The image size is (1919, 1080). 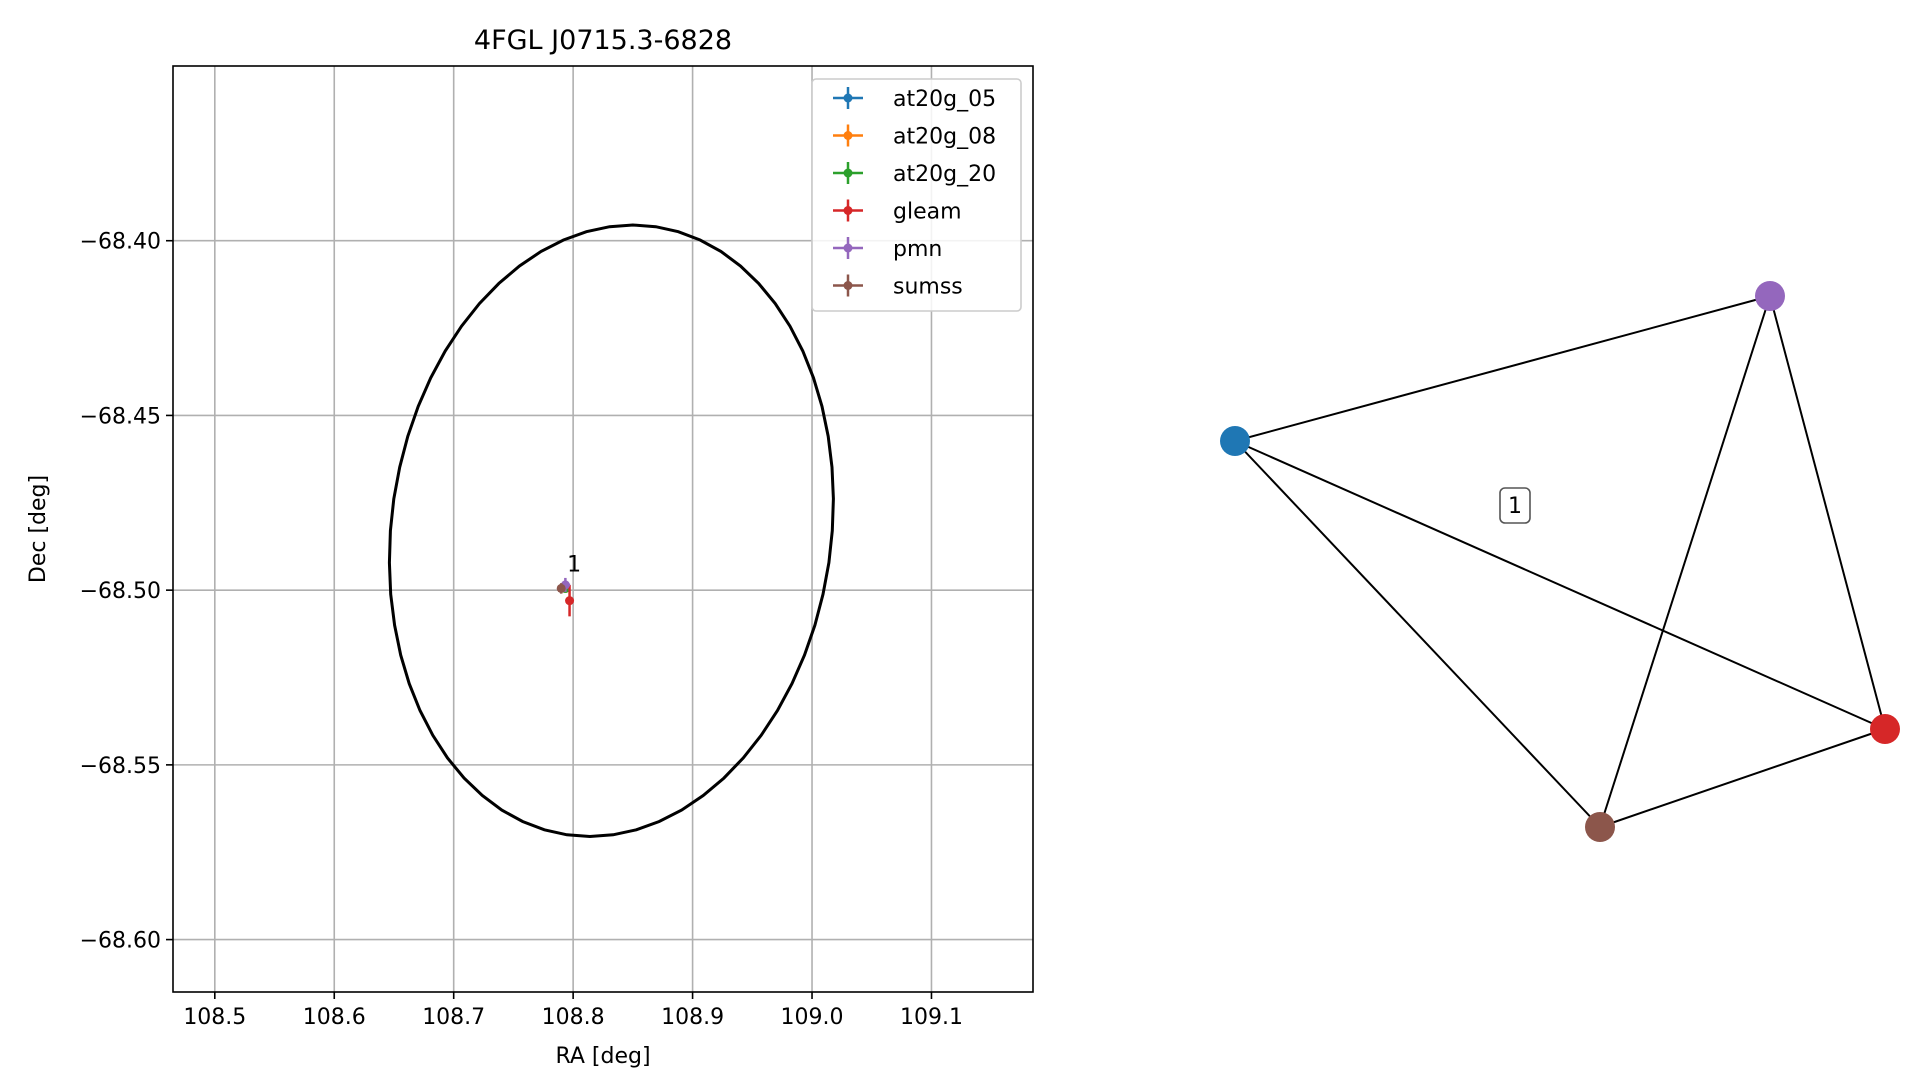 I want to click on x-tick-label: 108.5, so click(x=214, y=1017).